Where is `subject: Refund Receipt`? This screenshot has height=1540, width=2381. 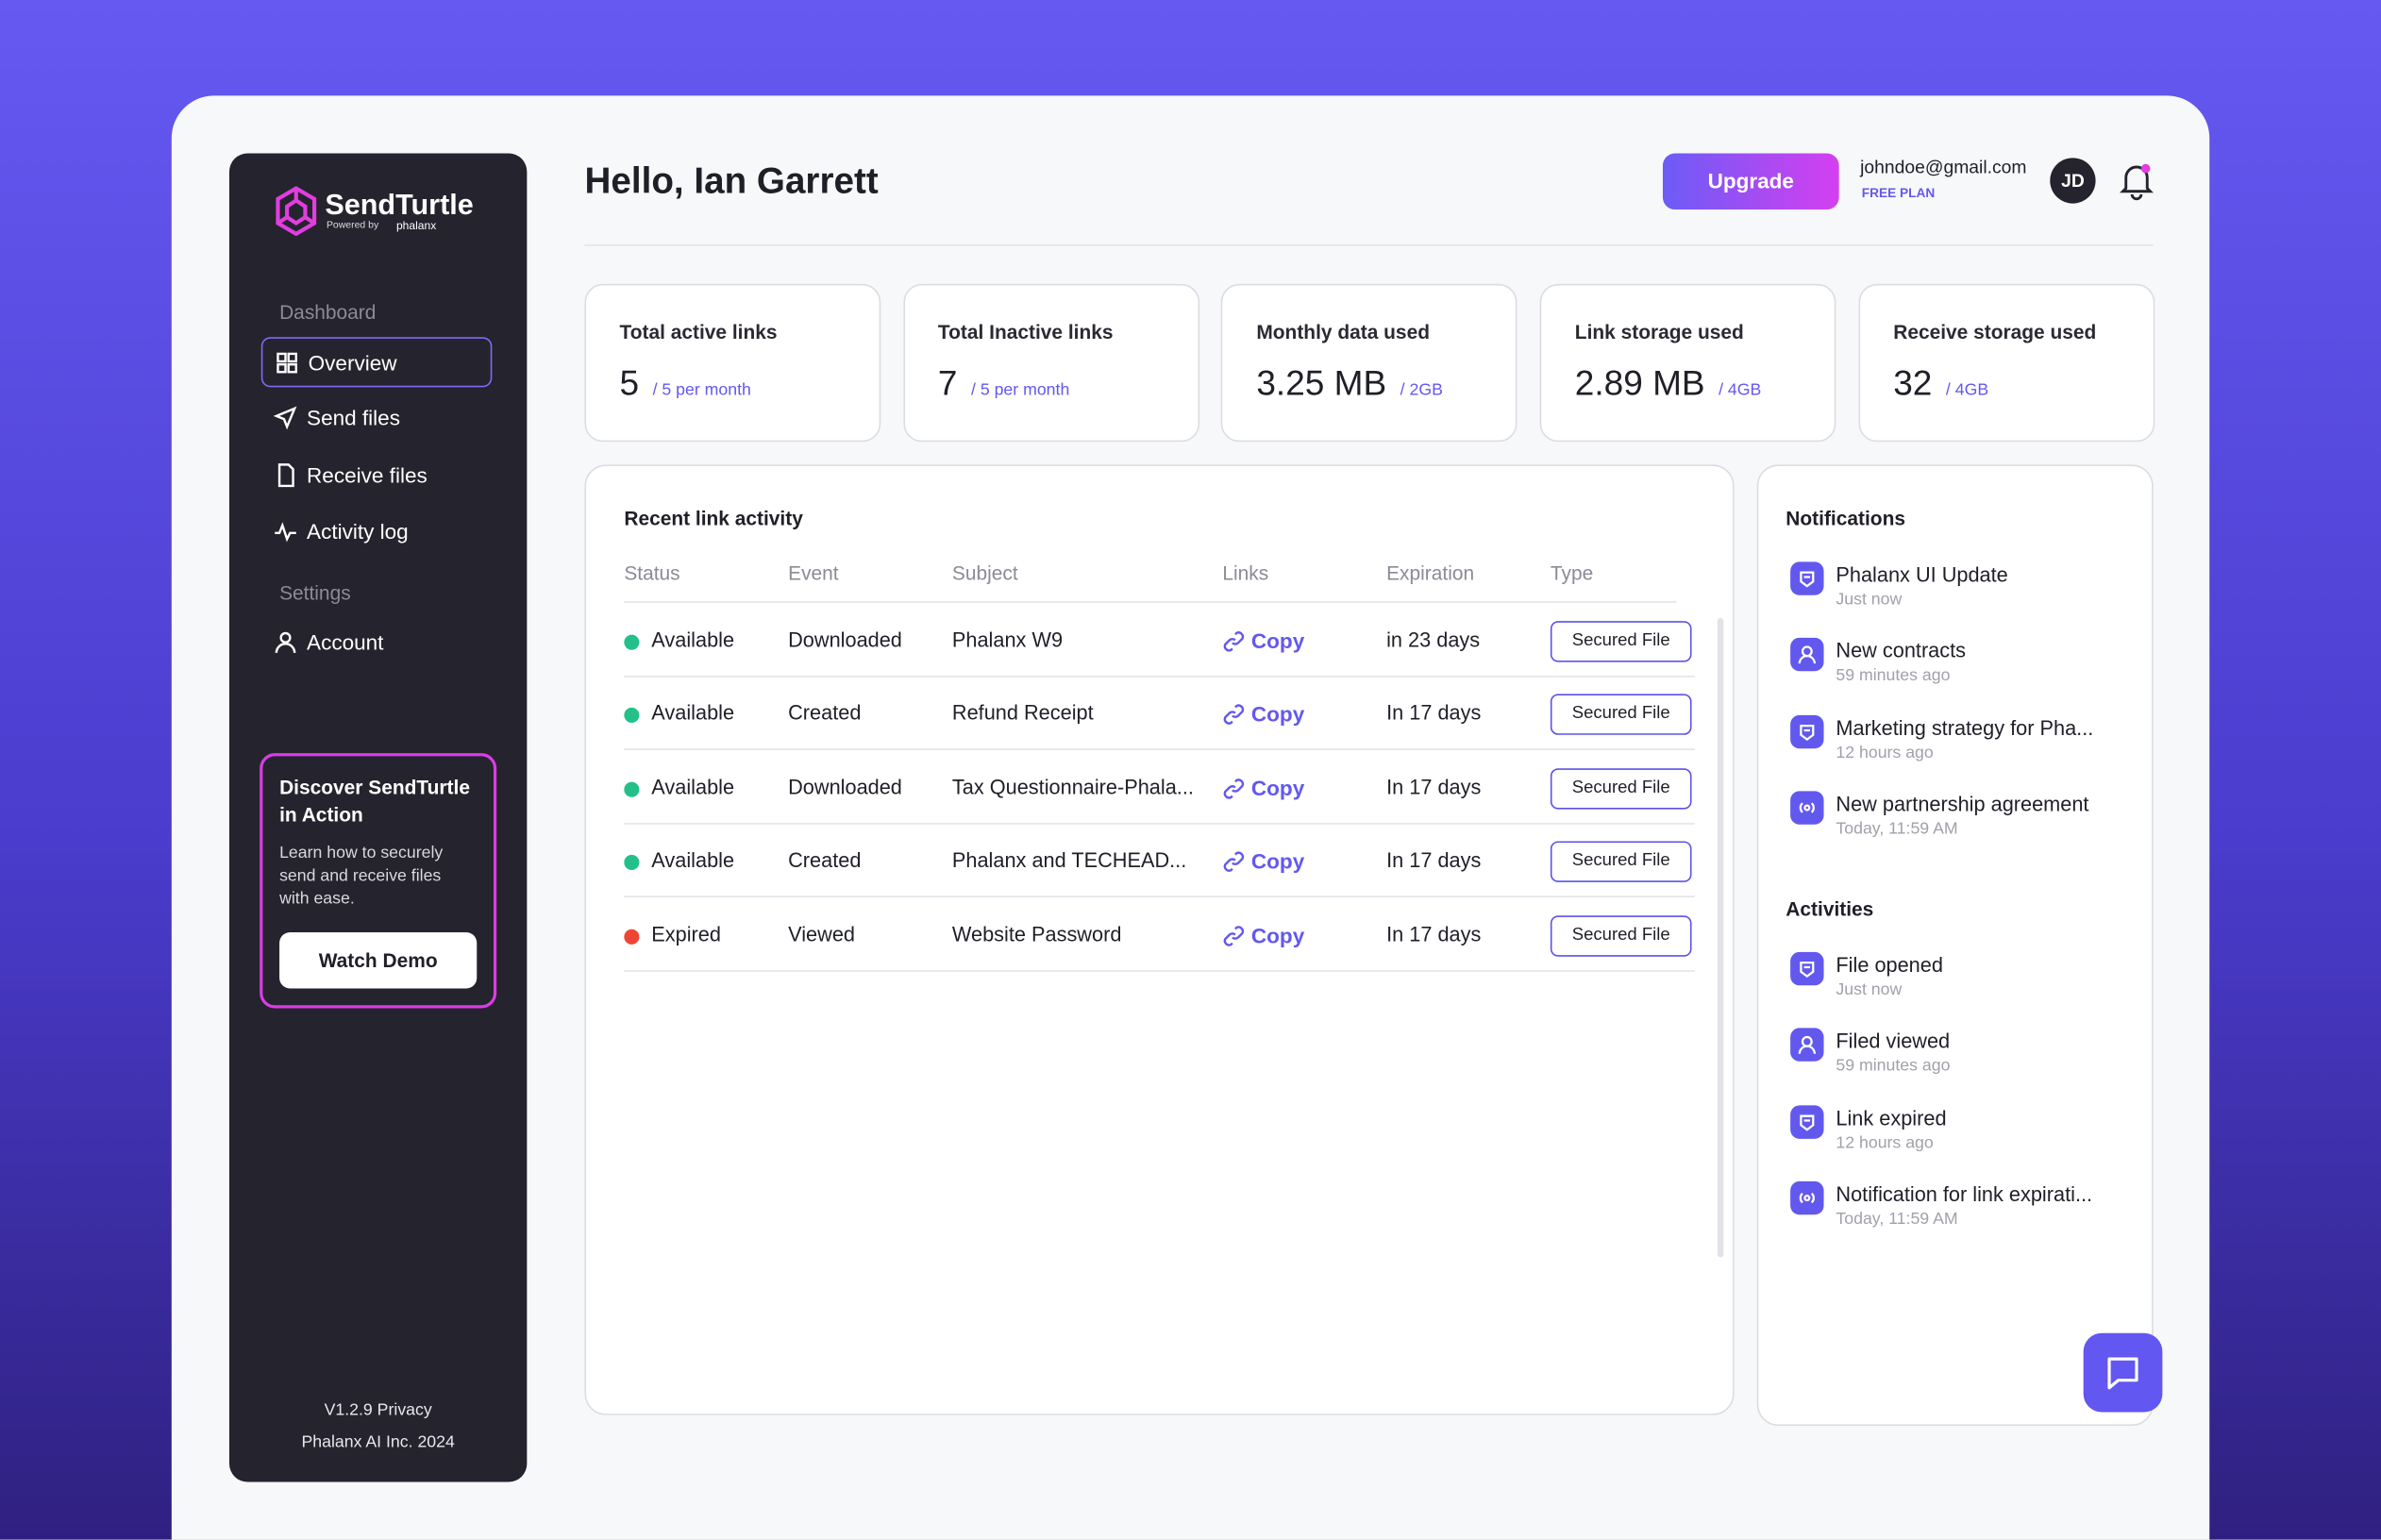
subject: Refund Receipt is located at coordinates (1023, 713).